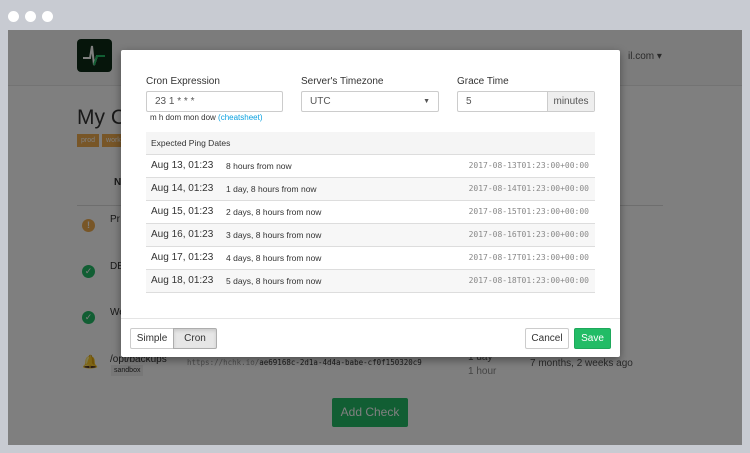  Describe the element at coordinates (182, 257) in the screenshot. I see `ping-date: Aug 17, 01:23` at that location.